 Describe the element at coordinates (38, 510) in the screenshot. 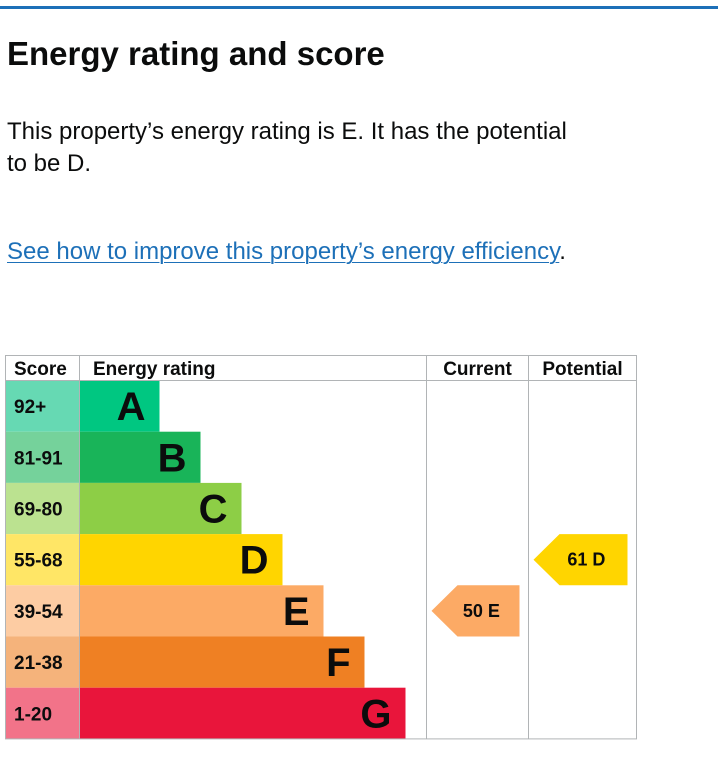

I see `score-range-label: 69-80` at that location.